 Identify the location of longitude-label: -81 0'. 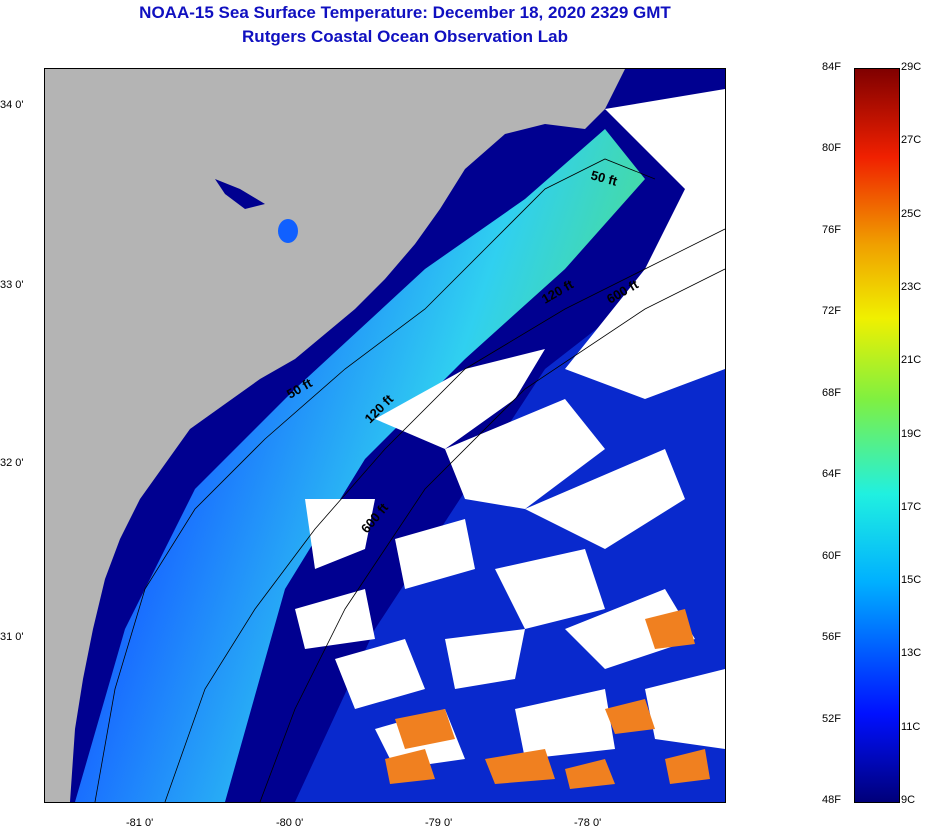
(140, 823).